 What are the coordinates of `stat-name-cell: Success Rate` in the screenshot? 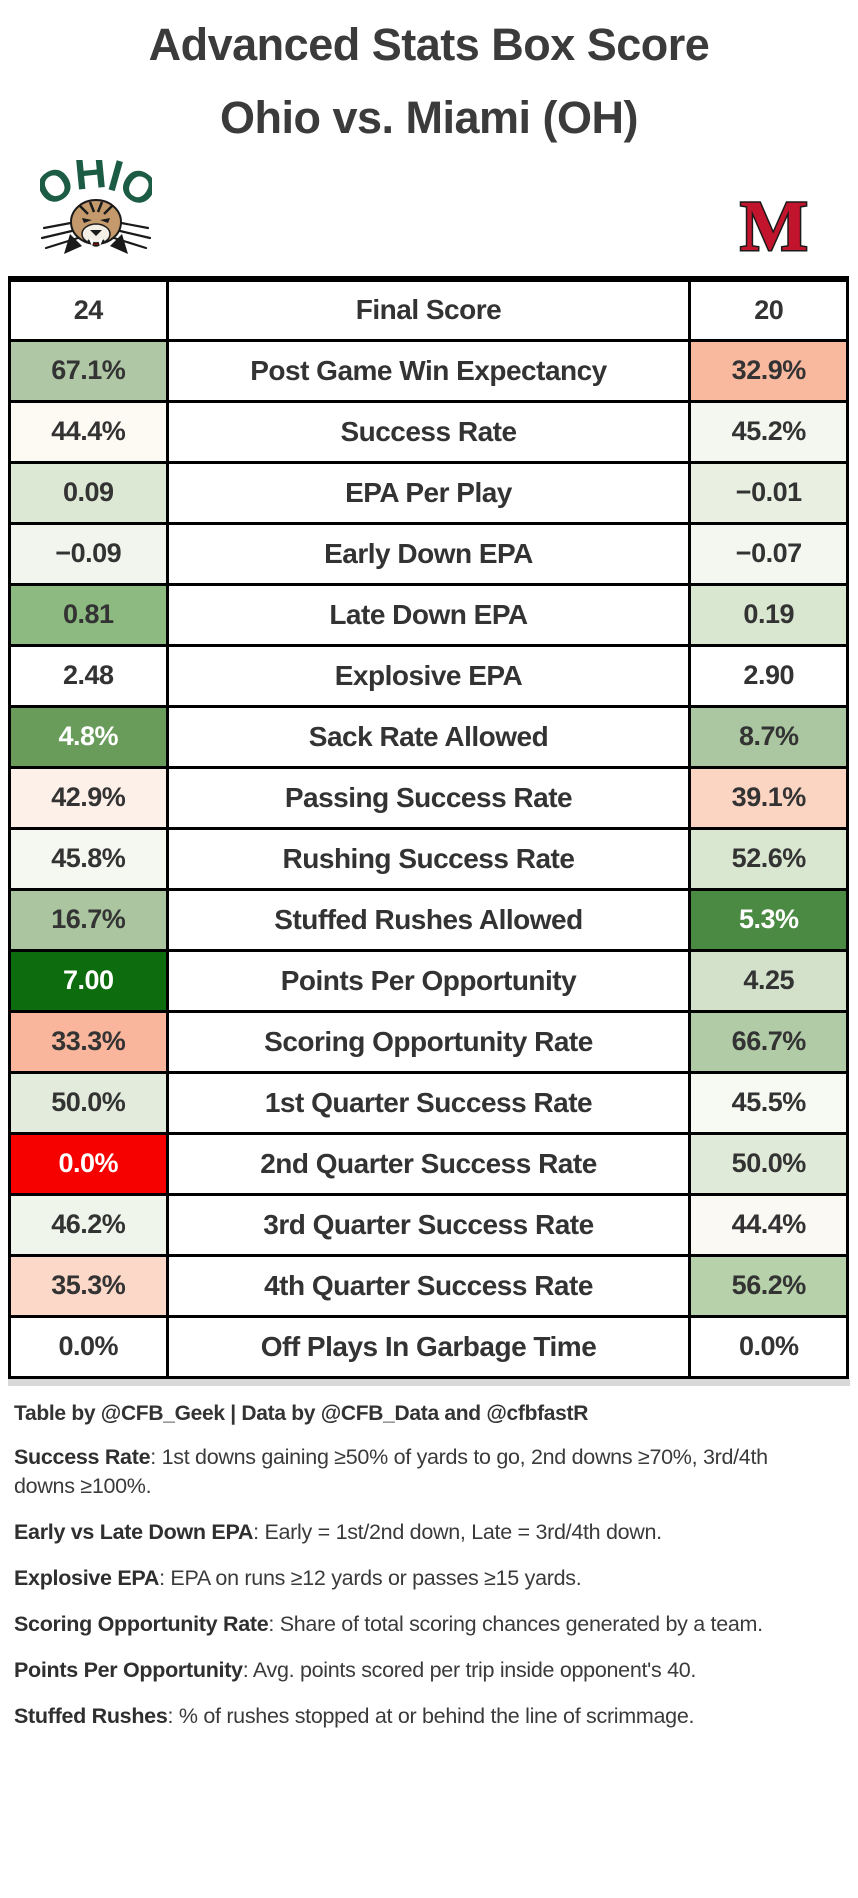 It's located at (428, 431).